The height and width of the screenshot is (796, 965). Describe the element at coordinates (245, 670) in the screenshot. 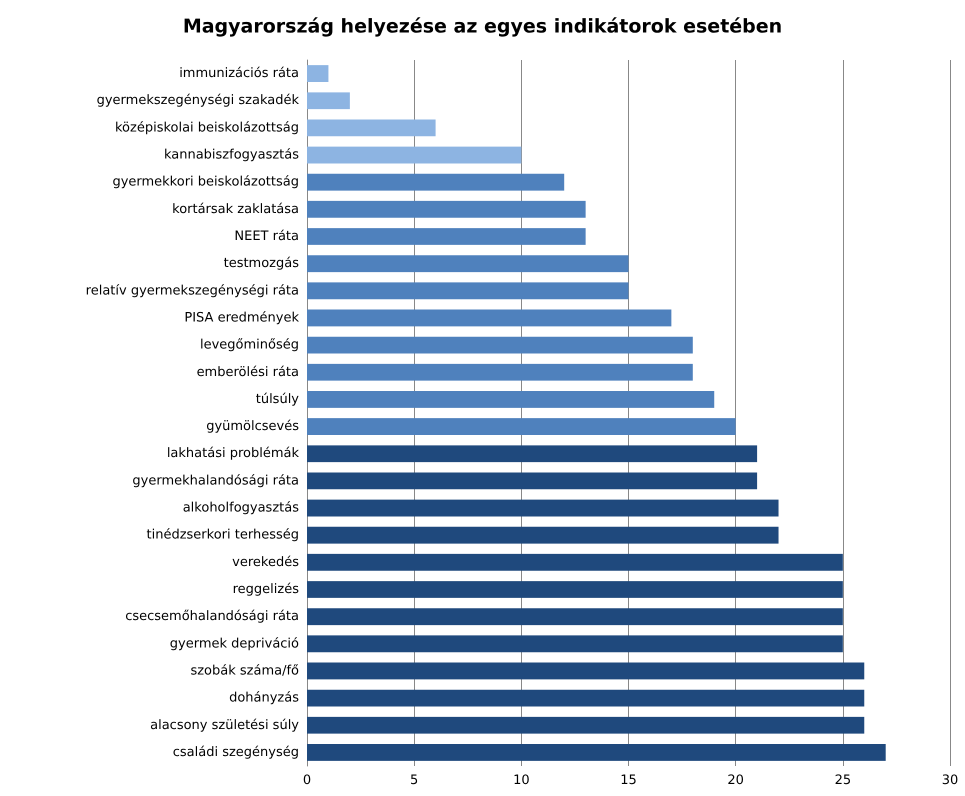

I see `y-tick-label: szobák száma/fő` at that location.